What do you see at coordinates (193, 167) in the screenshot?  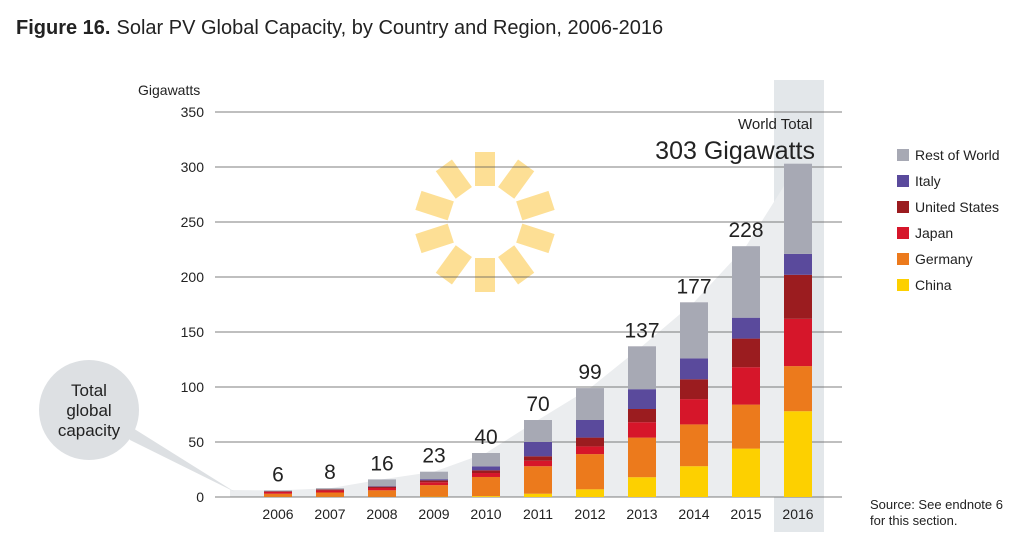 I see `y-tick-label: 300` at bounding box center [193, 167].